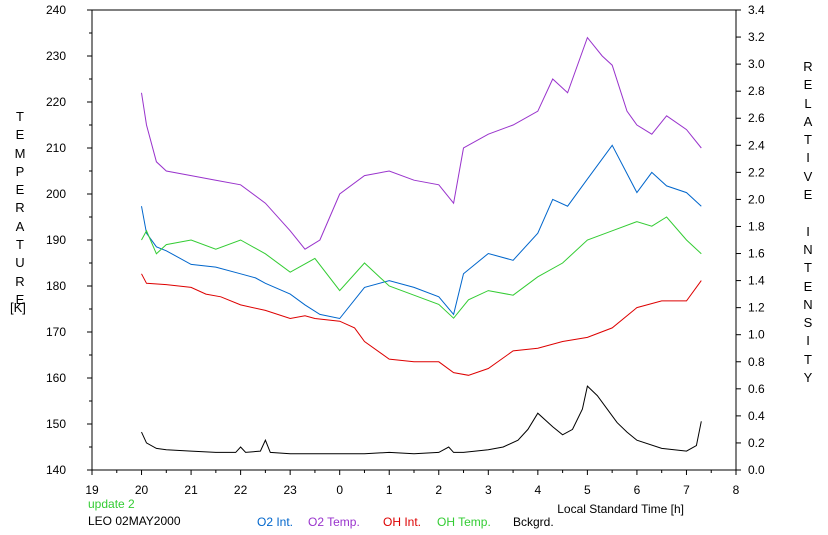  Describe the element at coordinates (756, 281) in the screenshot. I see `y-right-tick-label: 1.4` at that location.